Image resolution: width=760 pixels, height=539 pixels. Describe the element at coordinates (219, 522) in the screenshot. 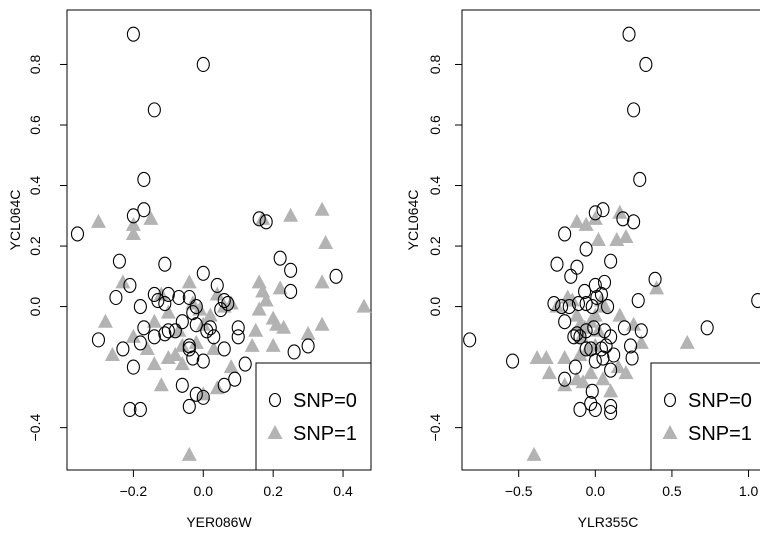

I see `x-axis-label: YER086W` at that location.